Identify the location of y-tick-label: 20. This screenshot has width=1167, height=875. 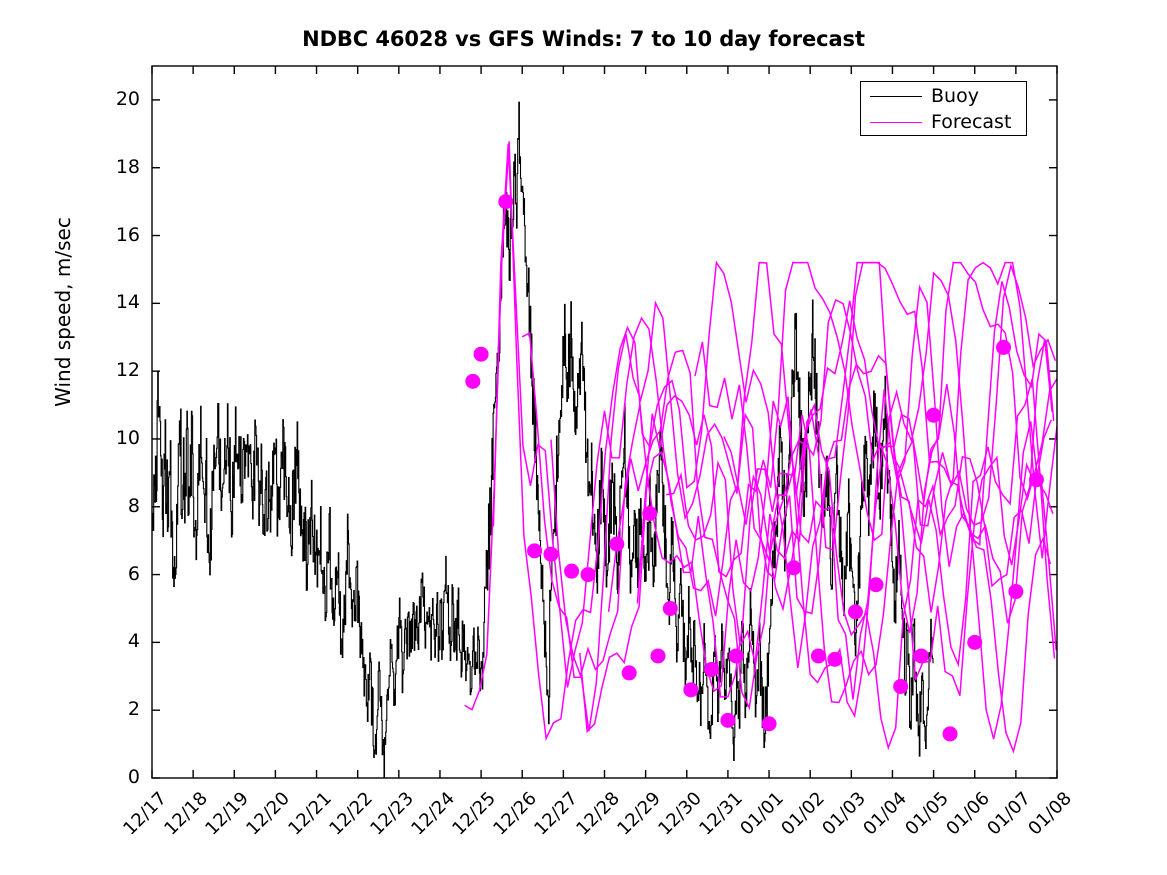
(127, 98).